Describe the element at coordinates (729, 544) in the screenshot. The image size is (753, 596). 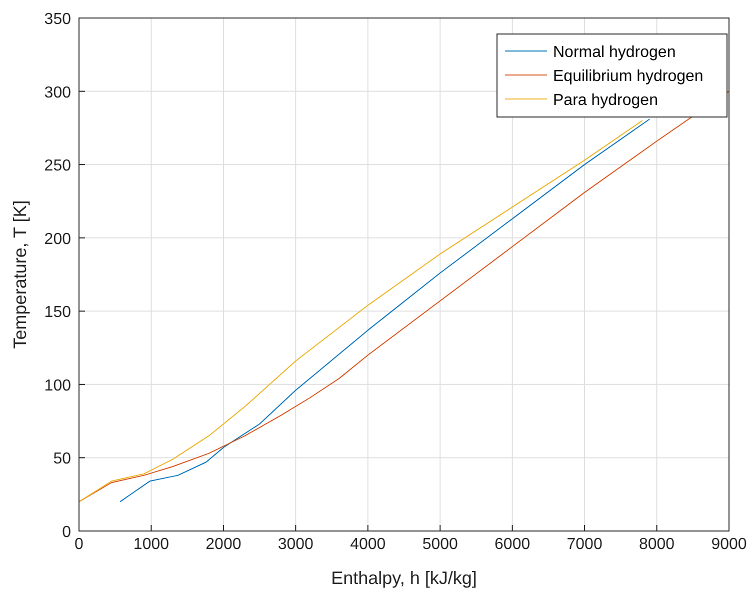
I see `x-tick-label: 9000` at that location.